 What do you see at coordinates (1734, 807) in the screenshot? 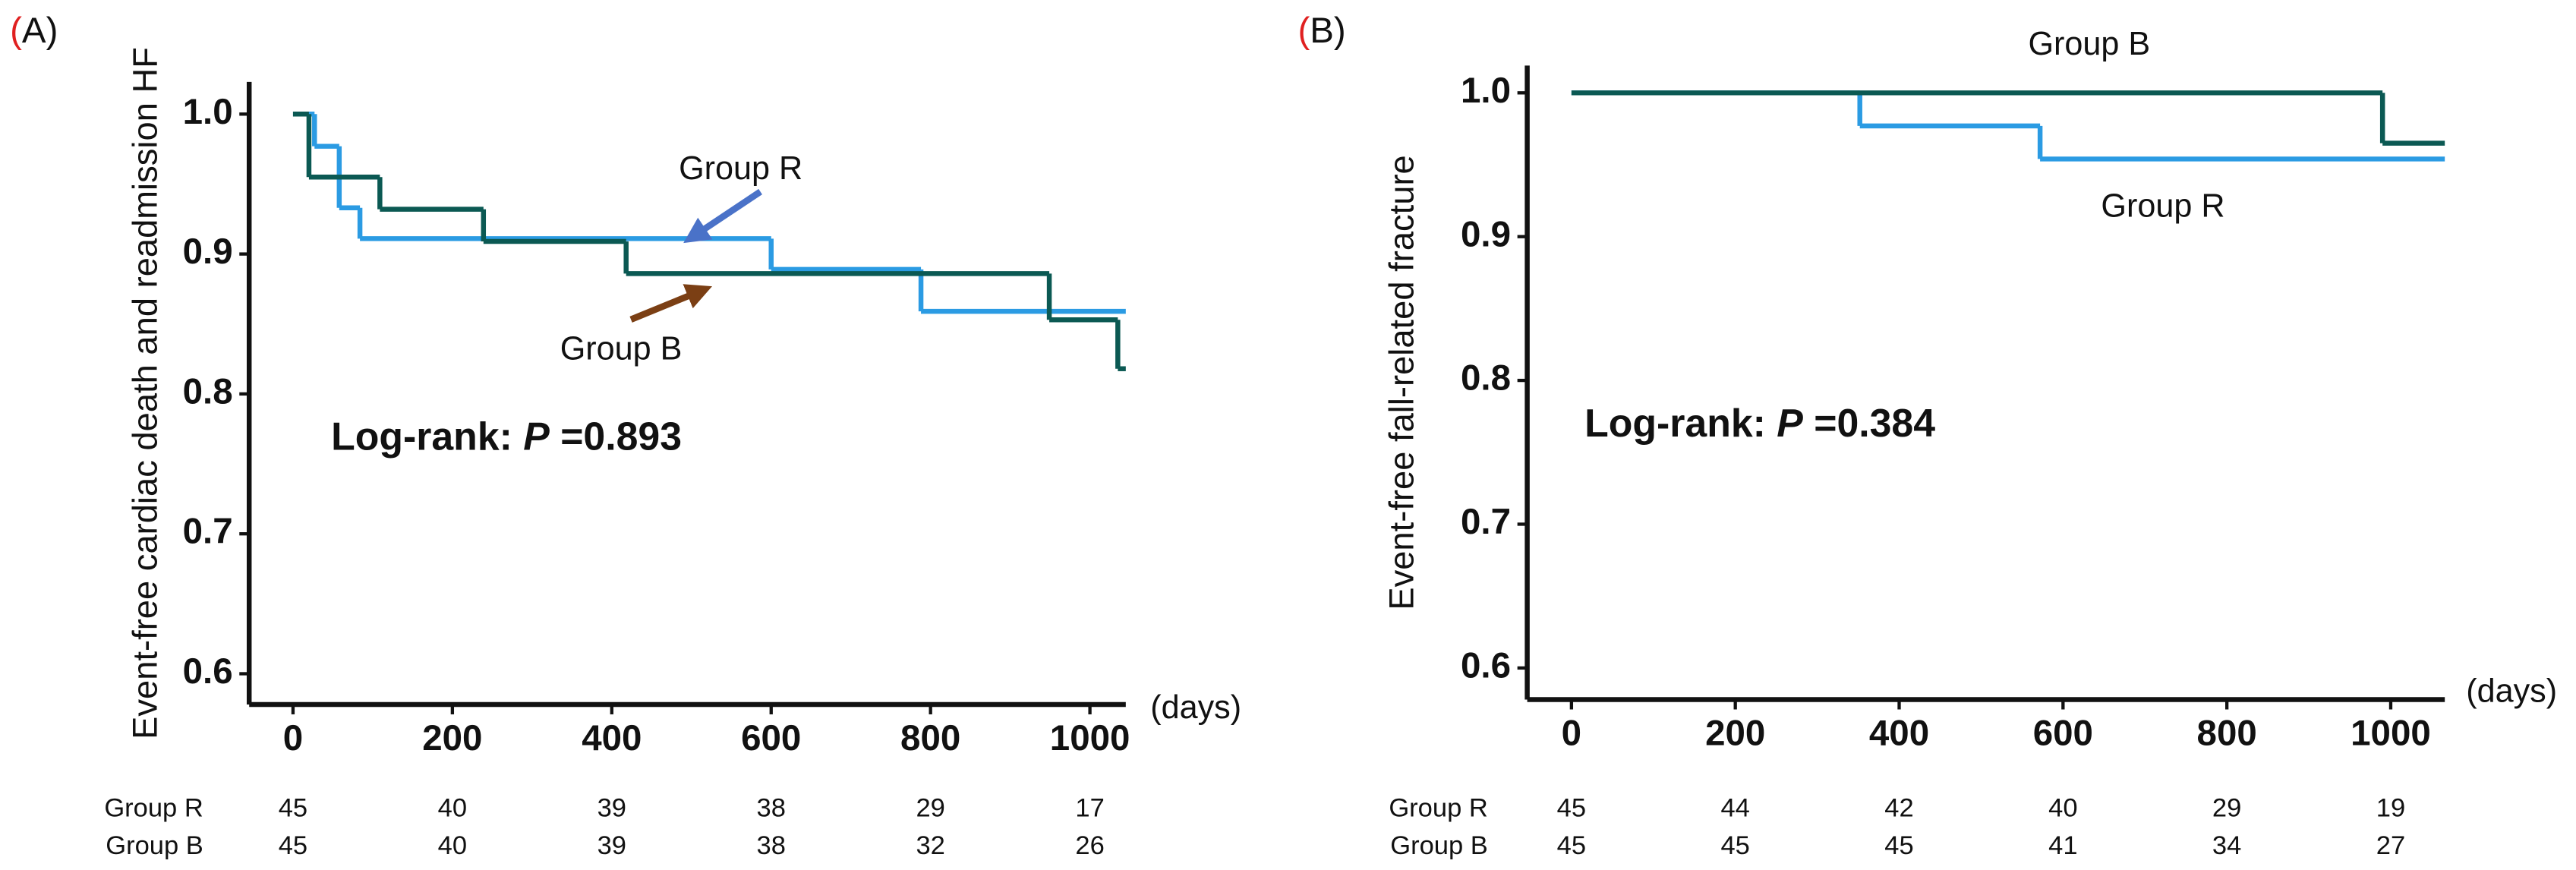
I see `risk-count: 44` at bounding box center [1734, 807].